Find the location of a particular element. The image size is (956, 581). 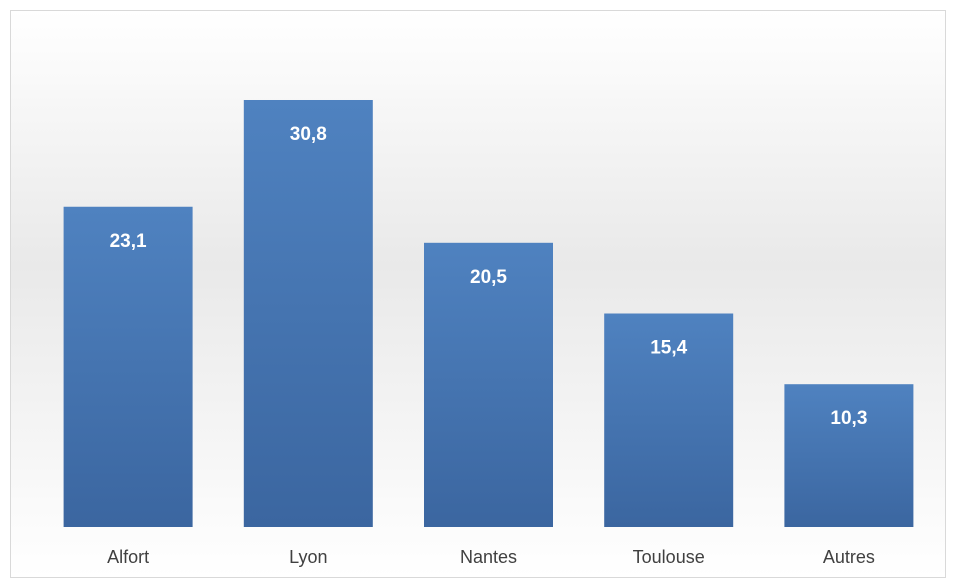

data-label: 10,3 is located at coordinates (848, 418).